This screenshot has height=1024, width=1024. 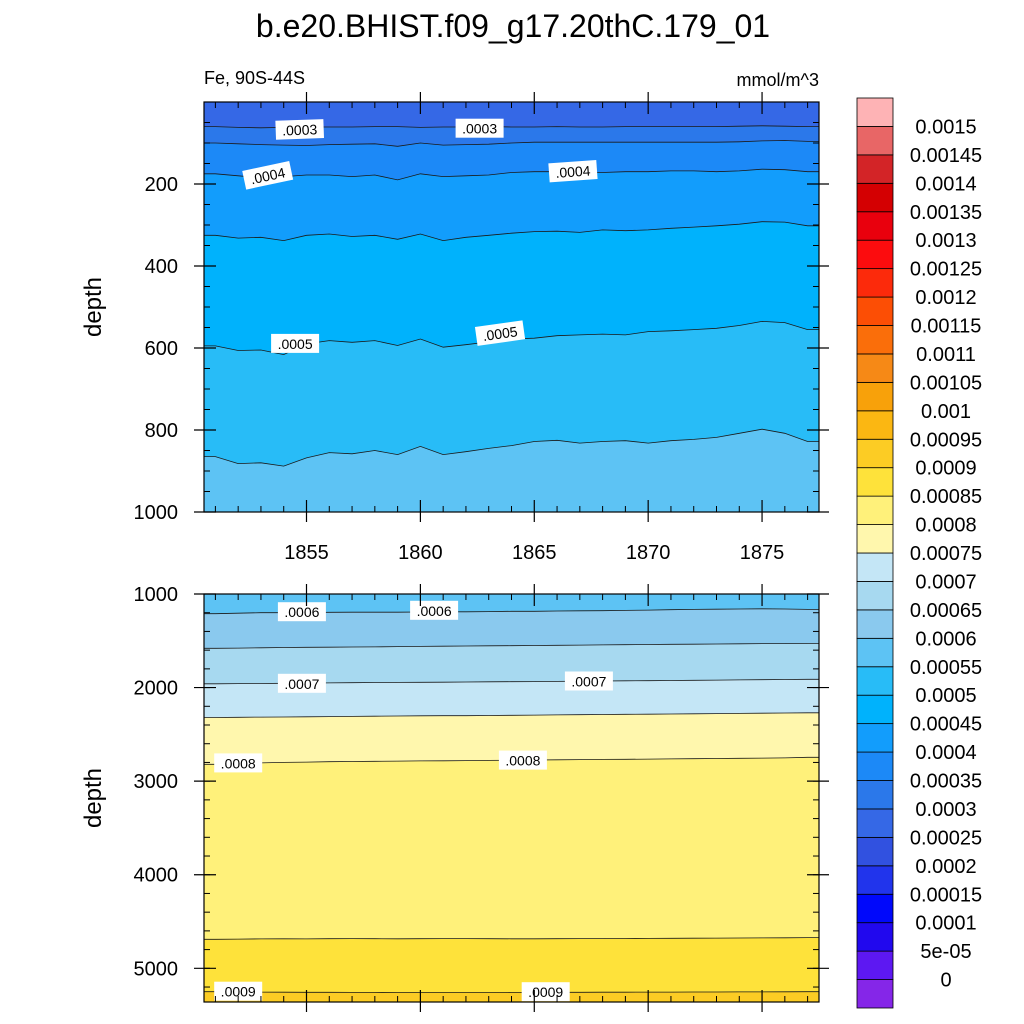 What do you see at coordinates (156, 513) in the screenshot?
I see `y-tick-label: 1000` at bounding box center [156, 513].